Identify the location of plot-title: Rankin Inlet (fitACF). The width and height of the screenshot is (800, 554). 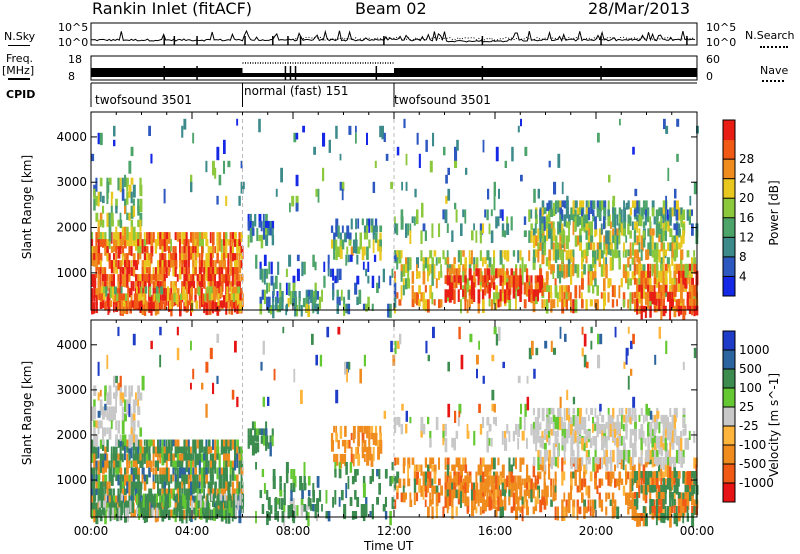
(172, 9).